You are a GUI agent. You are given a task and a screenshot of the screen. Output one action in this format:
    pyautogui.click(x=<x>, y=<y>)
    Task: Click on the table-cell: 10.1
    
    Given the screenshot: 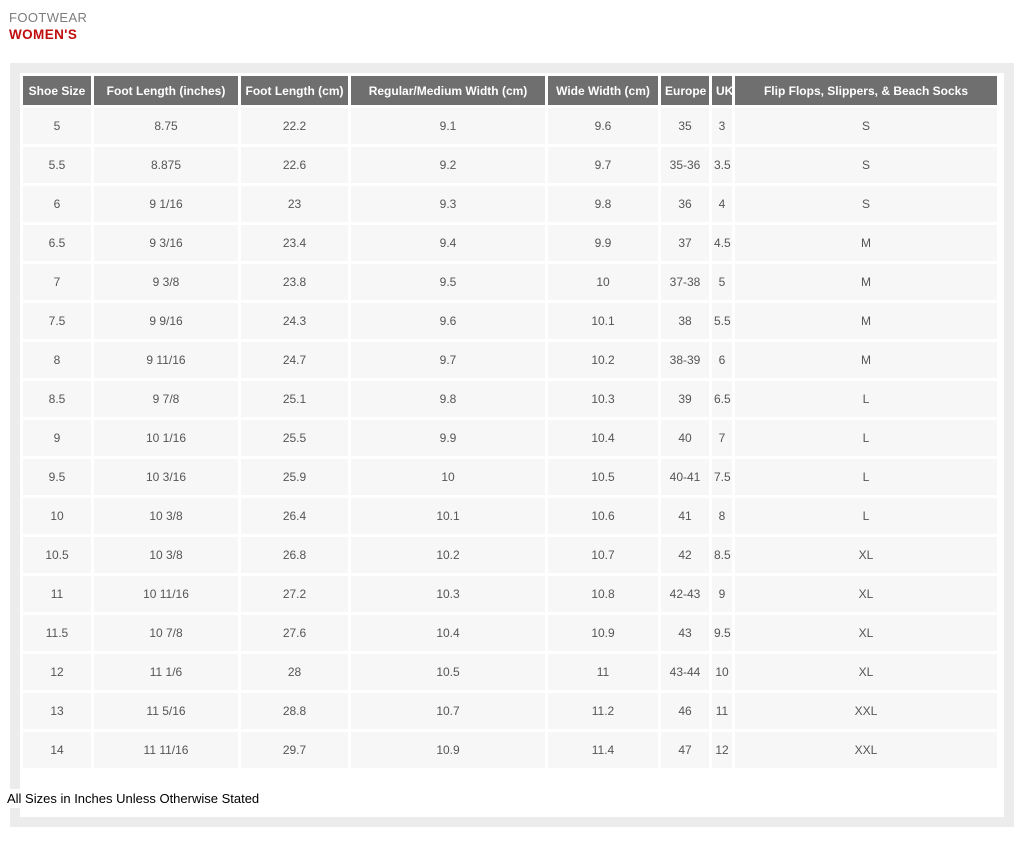 What is the action you would take?
    pyautogui.click(x=448, y=516)
    